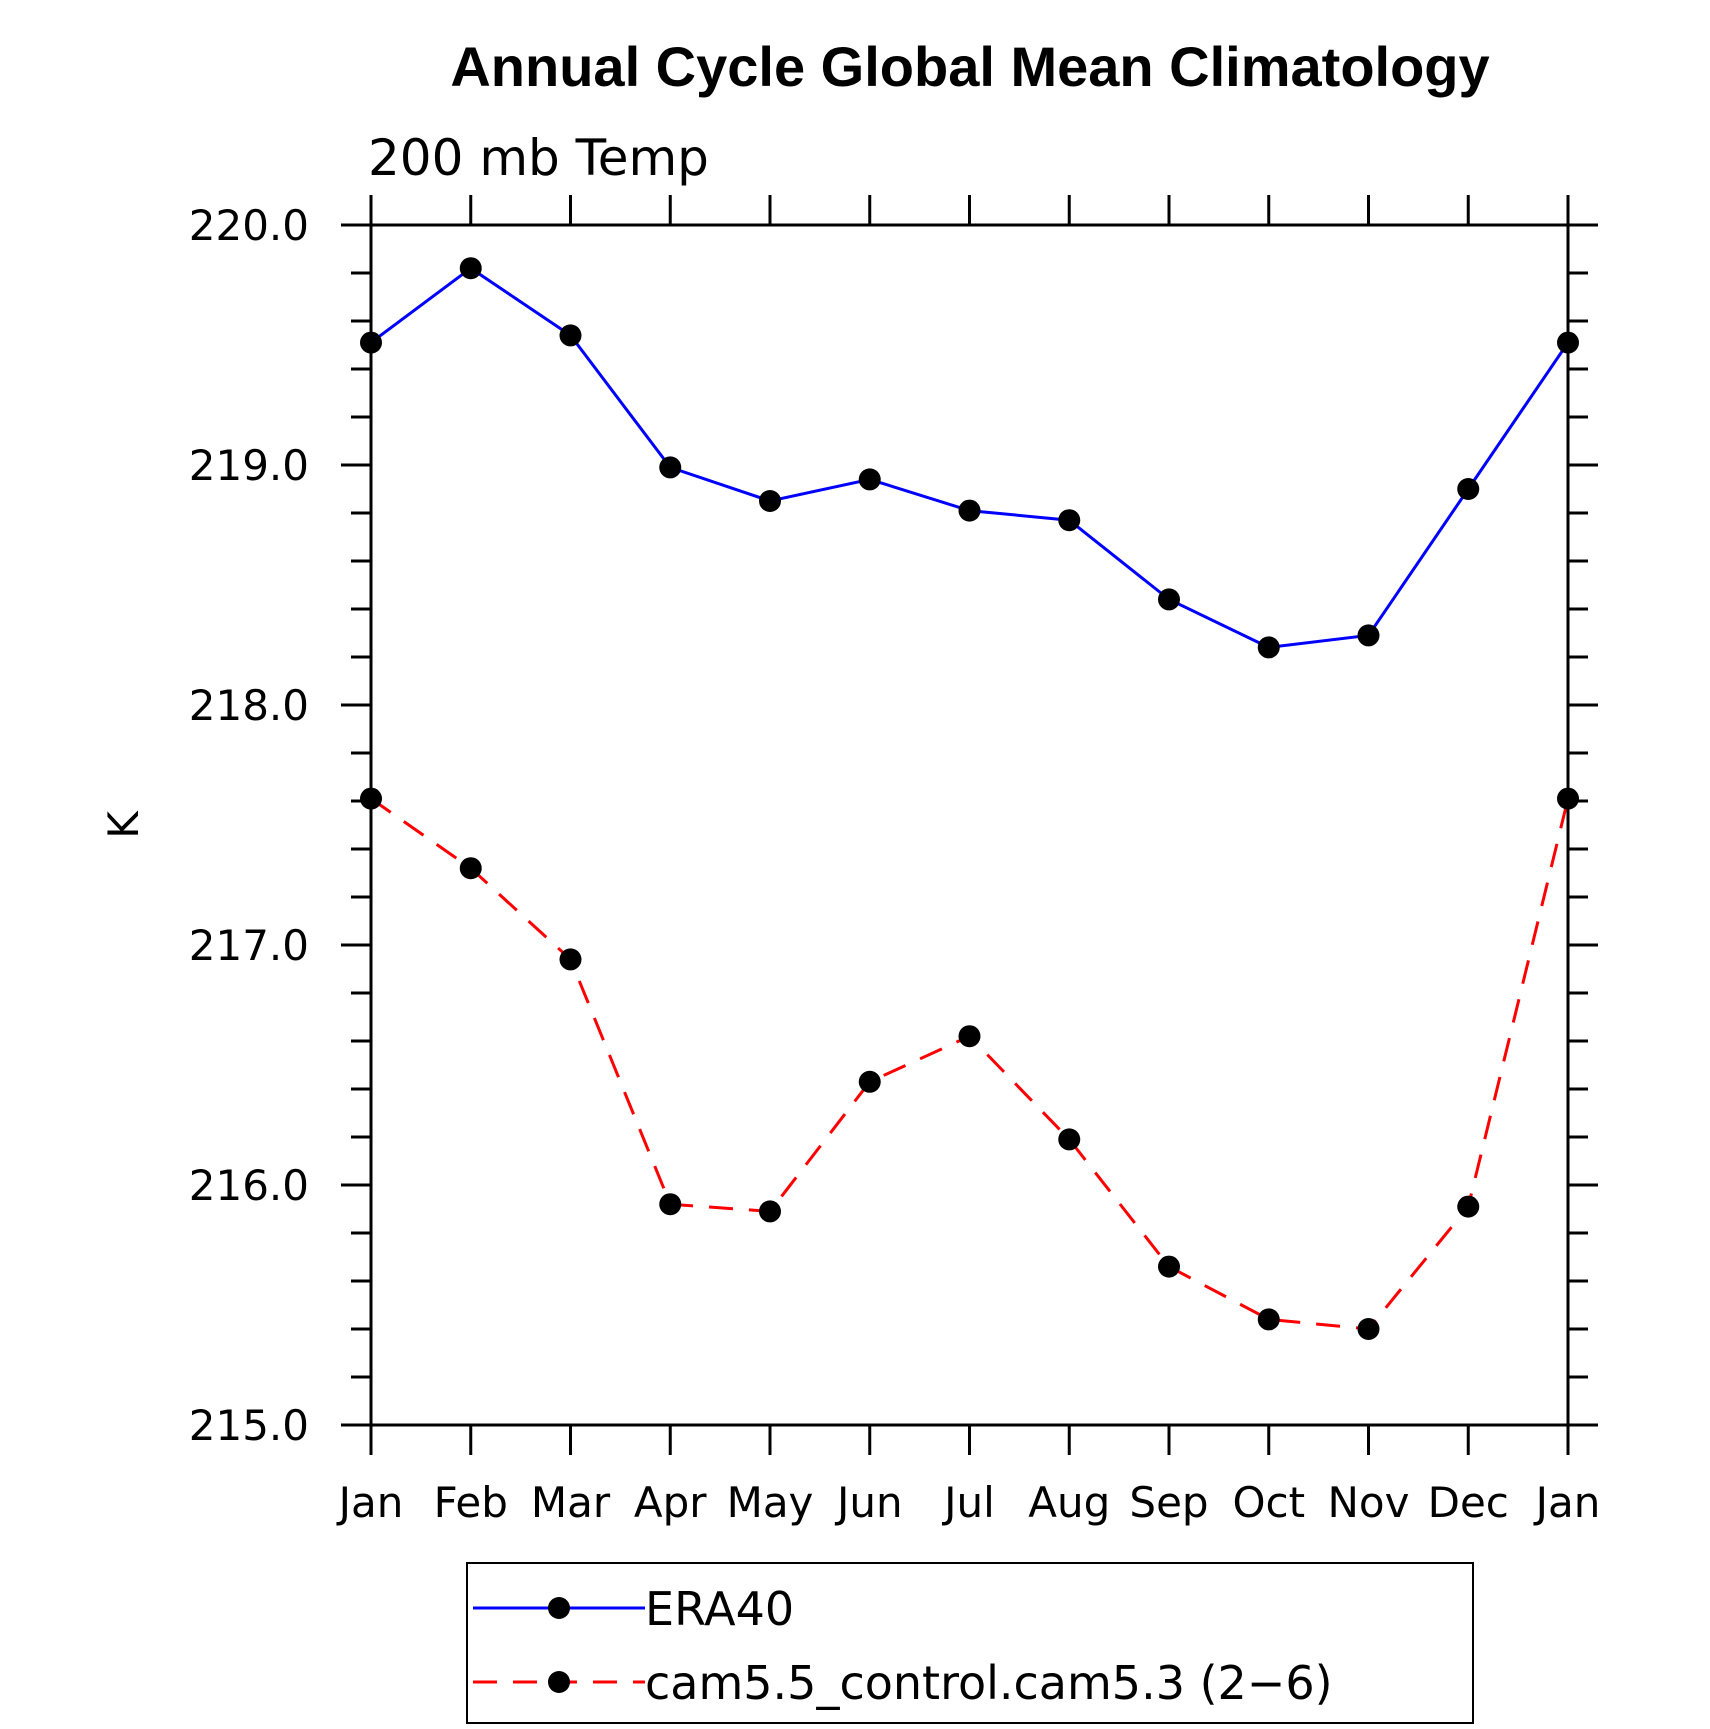 This screenshot has height=1729, width=1710. Describe the element at coordinates (571, 1502) in the screenshot. I see `x-tick-label: Mar` at that location.